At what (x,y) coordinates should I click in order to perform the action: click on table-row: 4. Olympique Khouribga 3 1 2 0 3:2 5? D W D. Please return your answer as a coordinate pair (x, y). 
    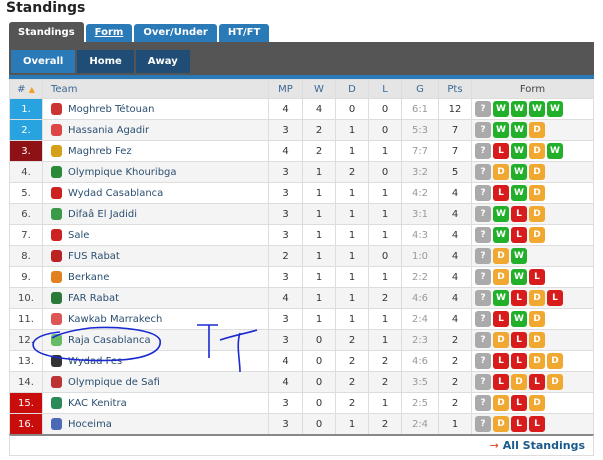
    Looking at the image, I should click on (301, 172).